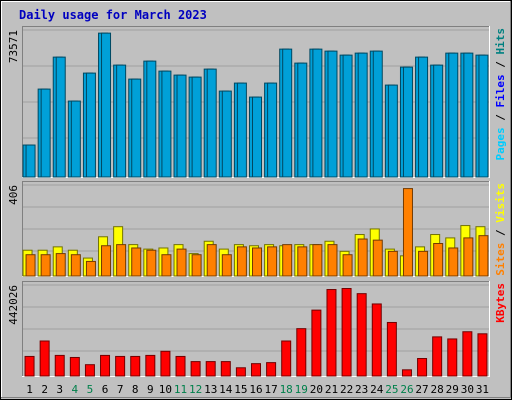 The image size is (512, 400). Describe the element at coordinates (331, 389) in the screenshot. I see `x-tick-label-day-21: 21` at that location.